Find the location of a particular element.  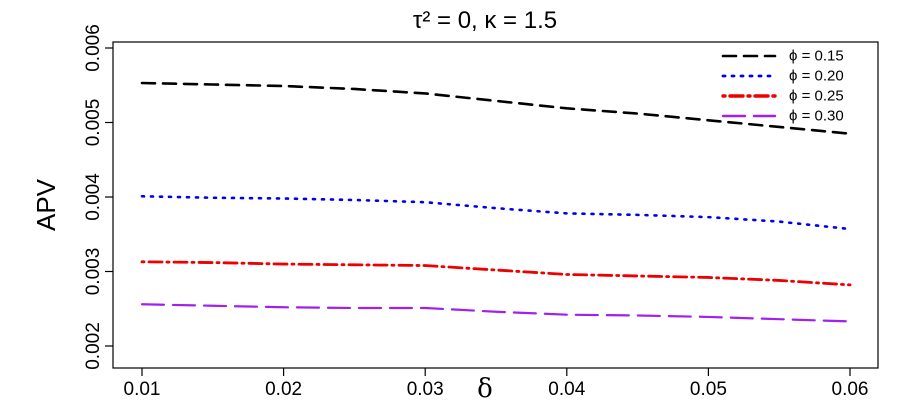

y-tick-label: 0.005 is located at coordinates (93, 123).